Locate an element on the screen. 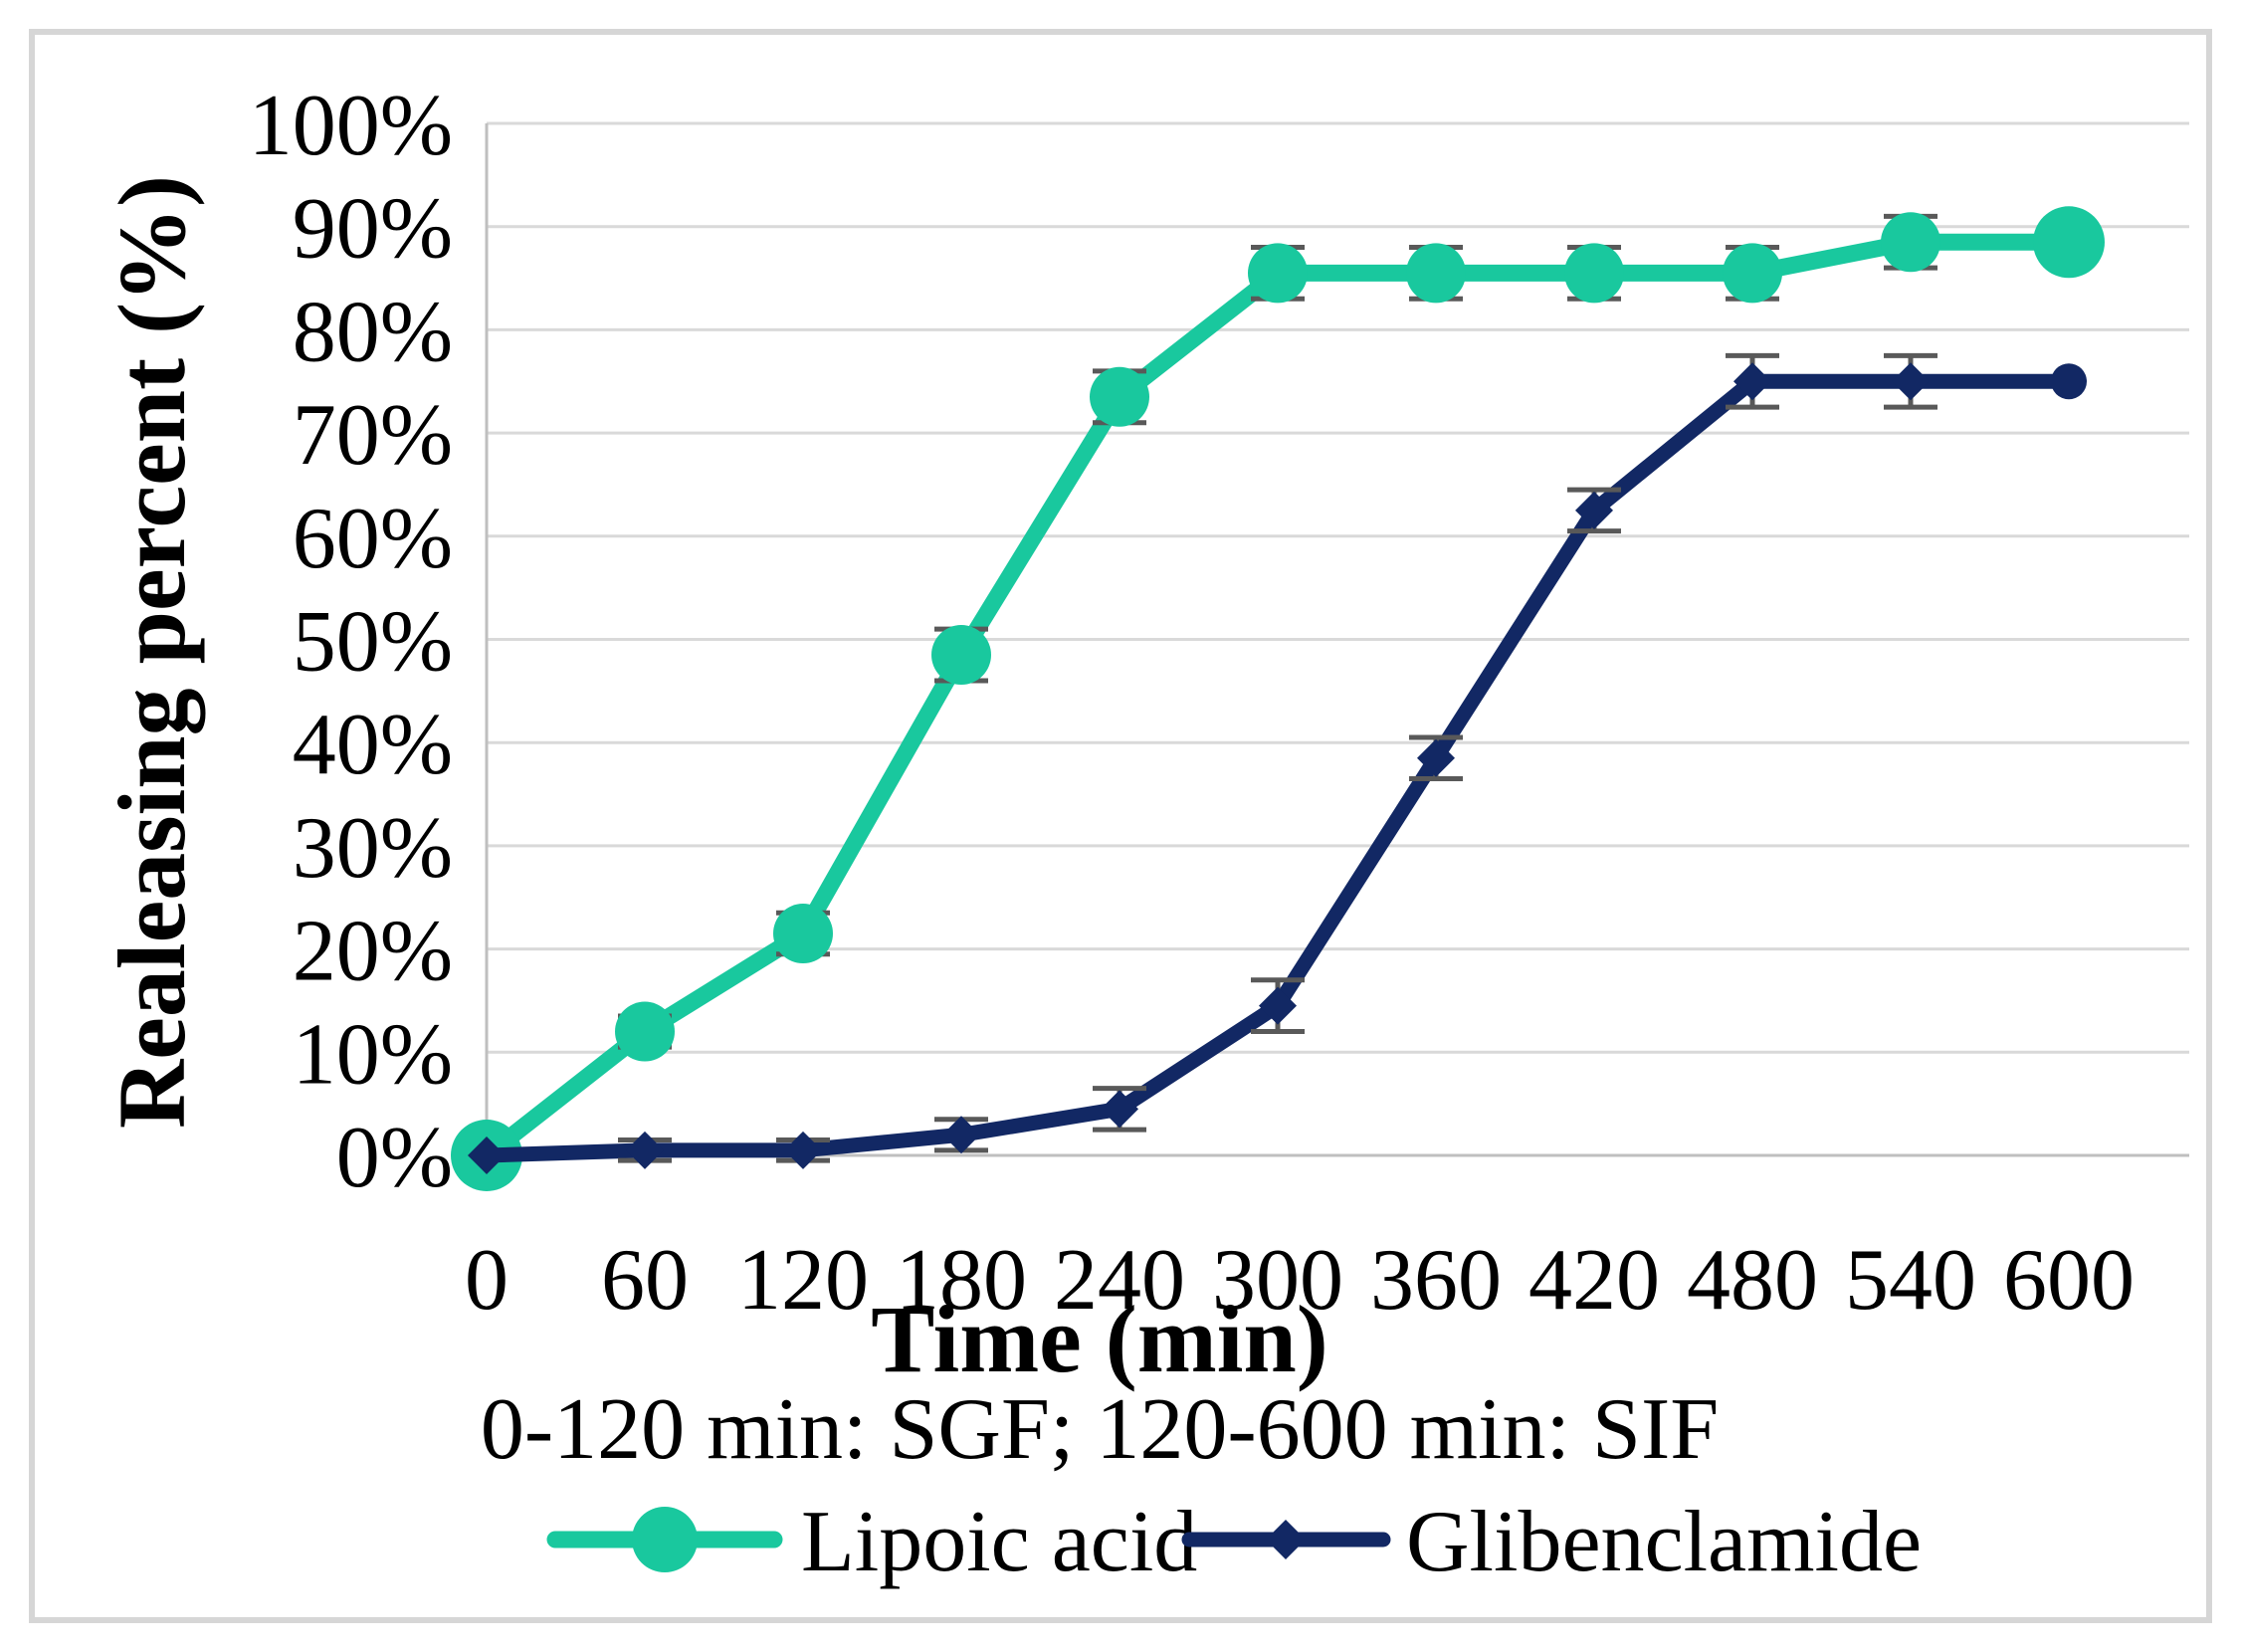 This screenshot has height=1652, width=2241. legend-item-glibenclamide: Glibenclamide is located at coordinates (1551, 1542).